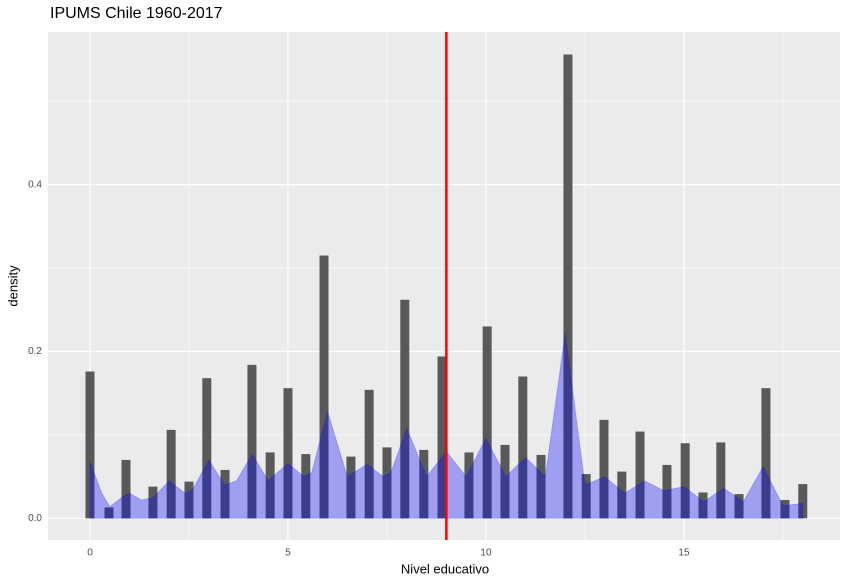  I want to click on y-tick-label: 0.4, so click(35, 184).